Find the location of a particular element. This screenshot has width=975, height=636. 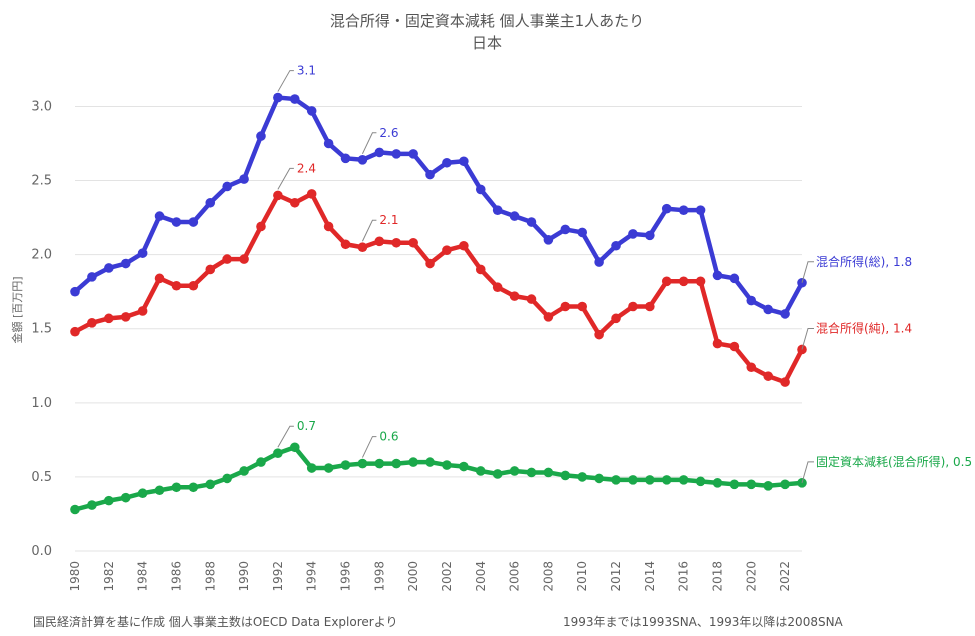

x-tick-label: 2002 is located at coordinates (447, 576).